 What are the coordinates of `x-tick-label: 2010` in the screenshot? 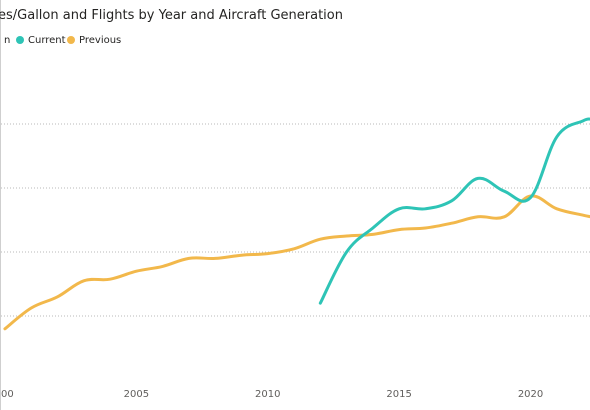 It's located at (267, 394).